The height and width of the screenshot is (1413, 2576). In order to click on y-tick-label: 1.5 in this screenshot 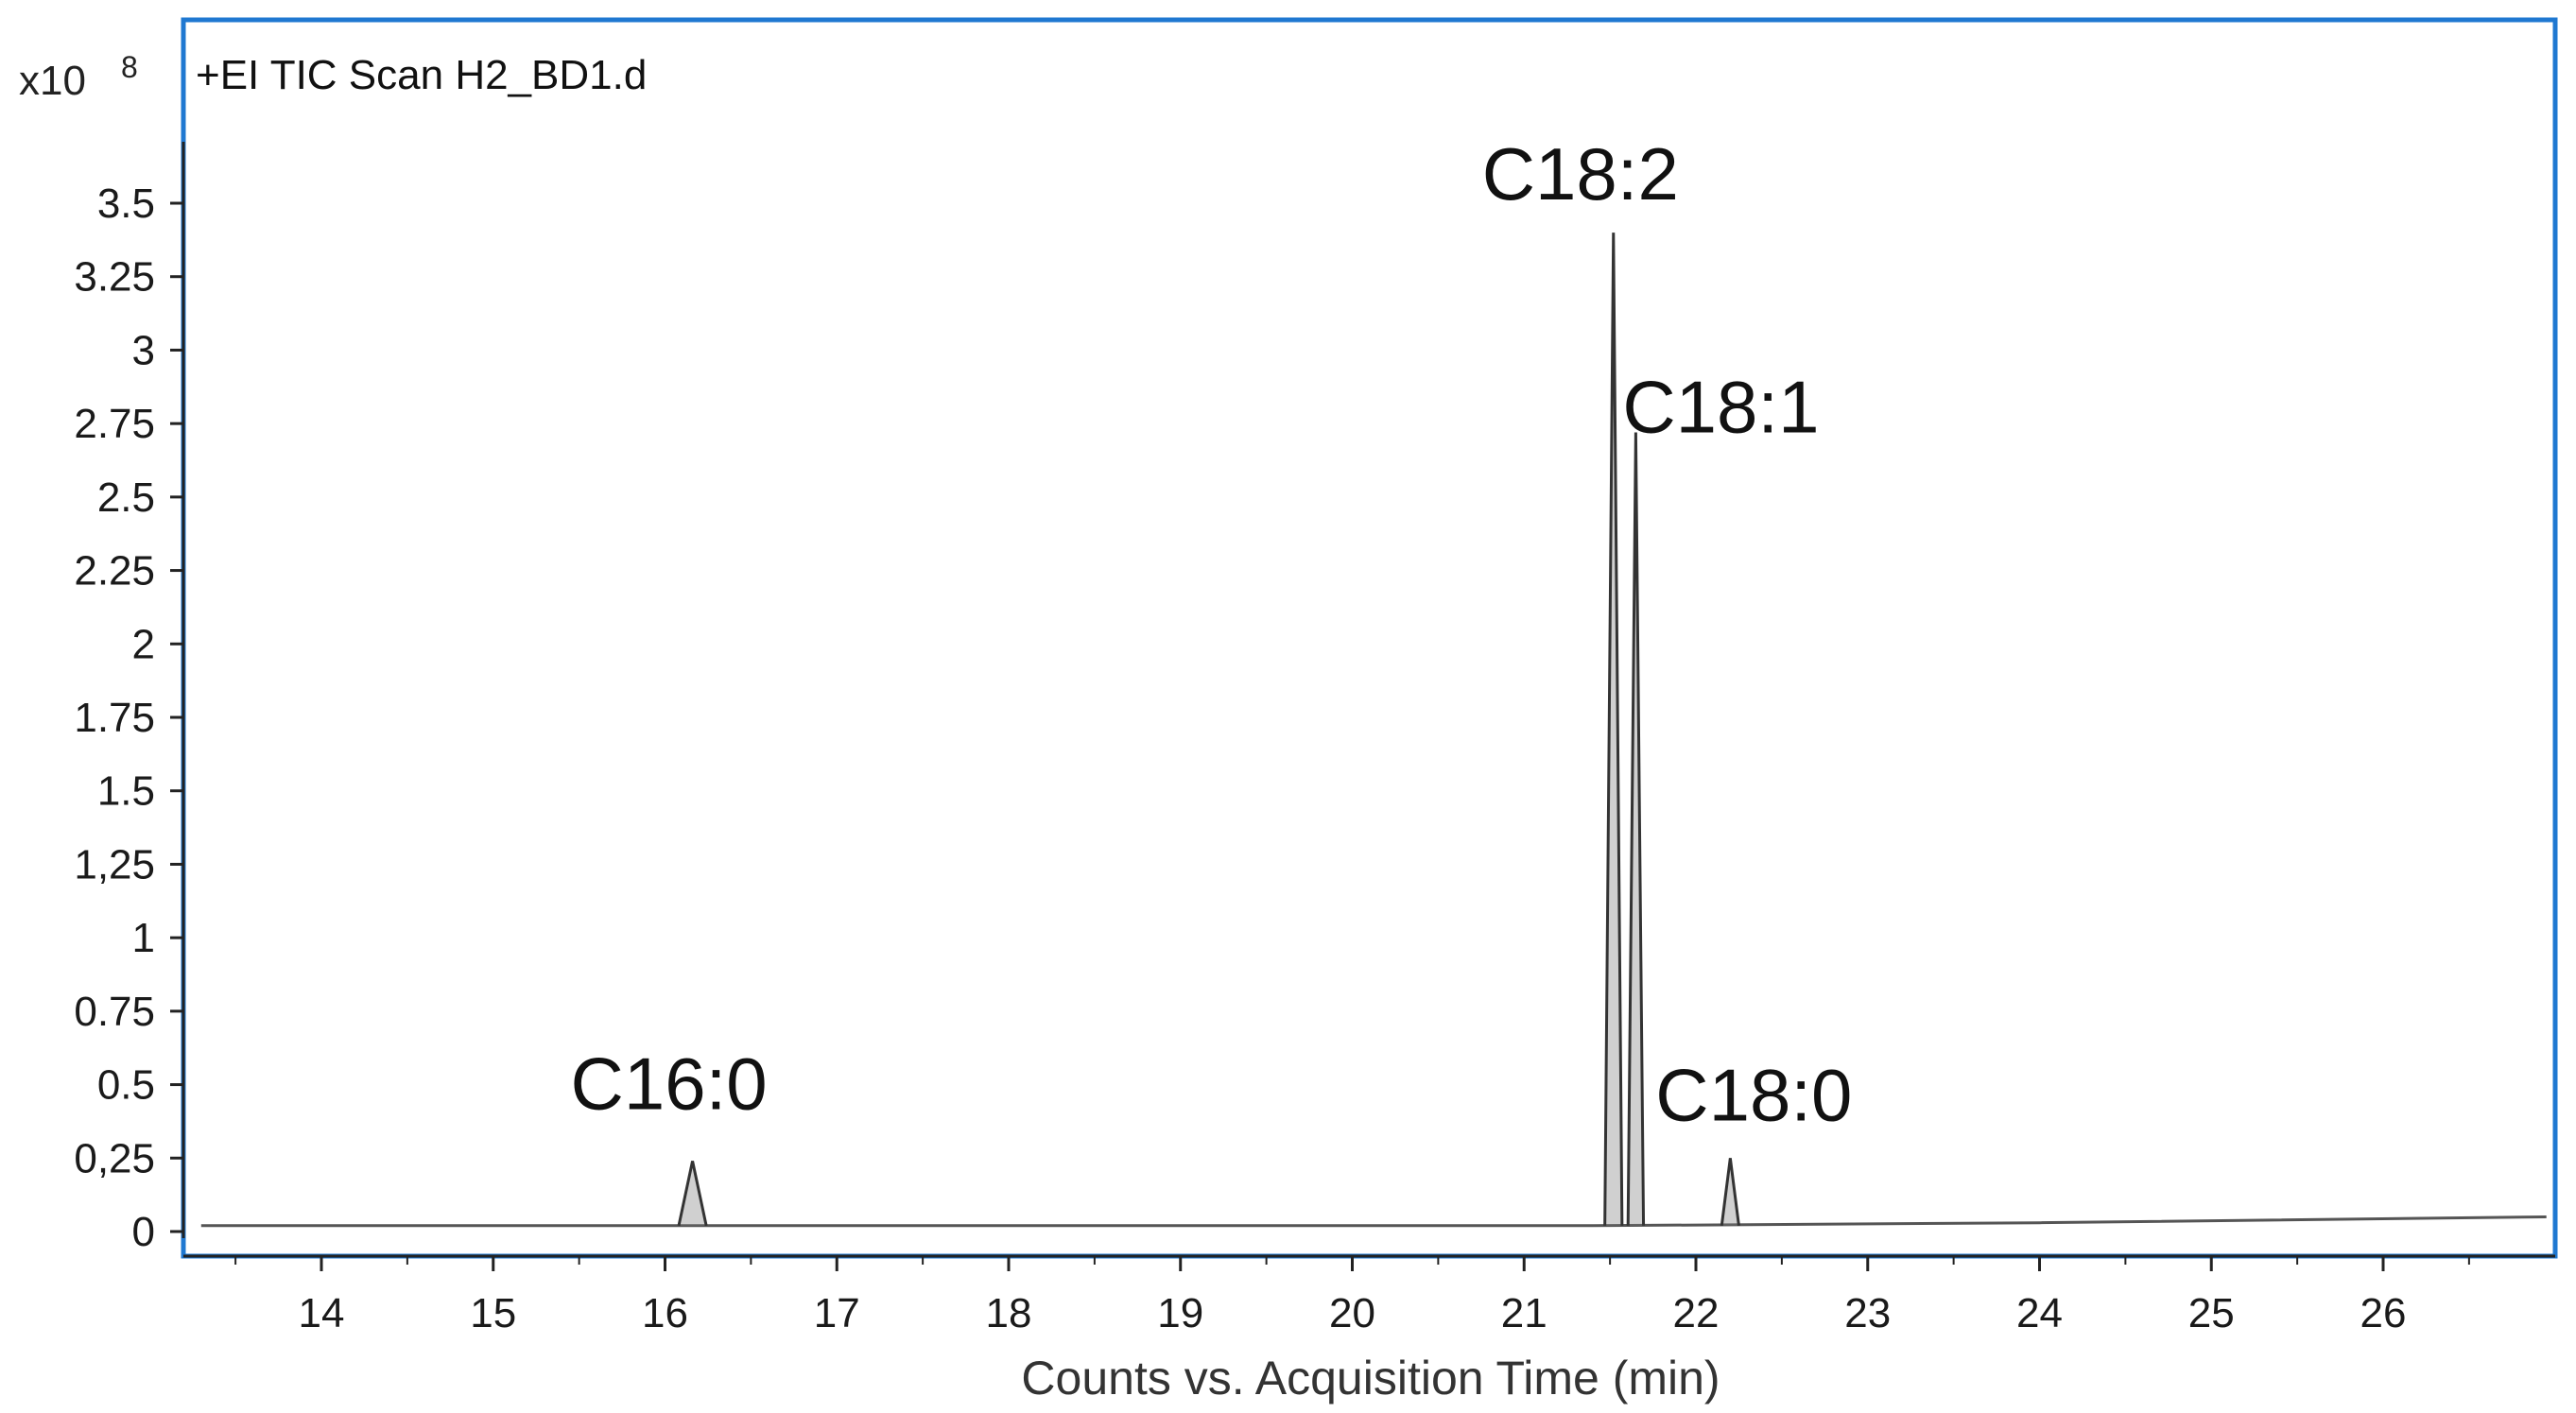, I will do `click(126, 792)`.